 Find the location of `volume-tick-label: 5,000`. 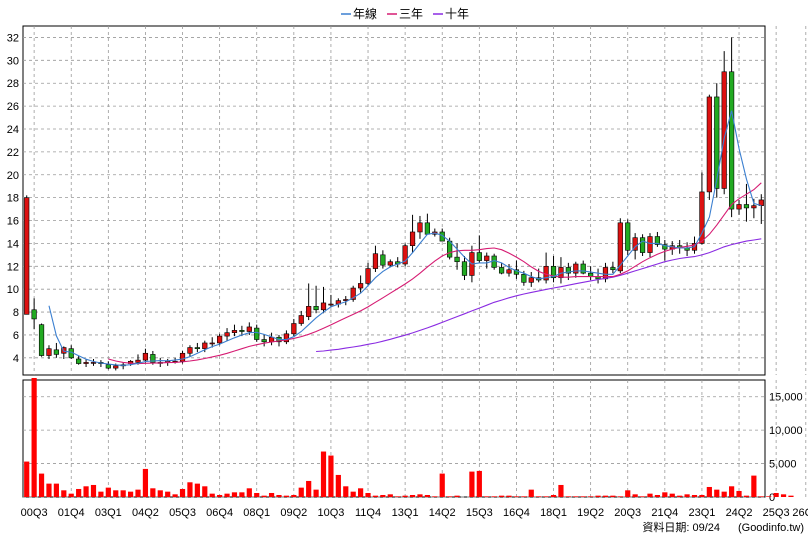

volume-tick-label: 5,000 is located at coordinates (783, 465).